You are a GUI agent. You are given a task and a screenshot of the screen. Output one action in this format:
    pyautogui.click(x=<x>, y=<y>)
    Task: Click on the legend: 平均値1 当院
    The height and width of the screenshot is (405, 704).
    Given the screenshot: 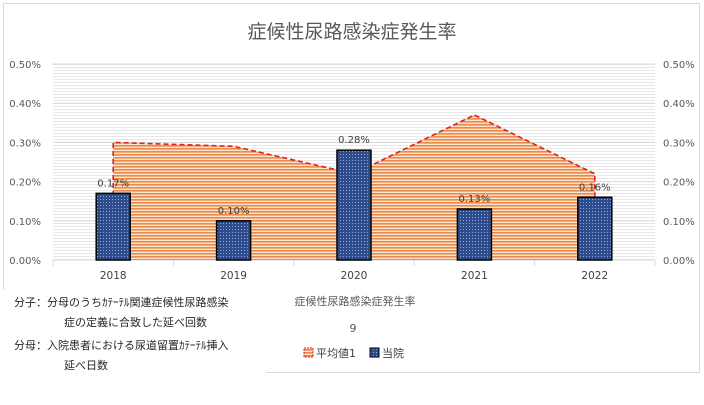 What is the action you would take?
    pyautogui.click(x=353, y=353)
    